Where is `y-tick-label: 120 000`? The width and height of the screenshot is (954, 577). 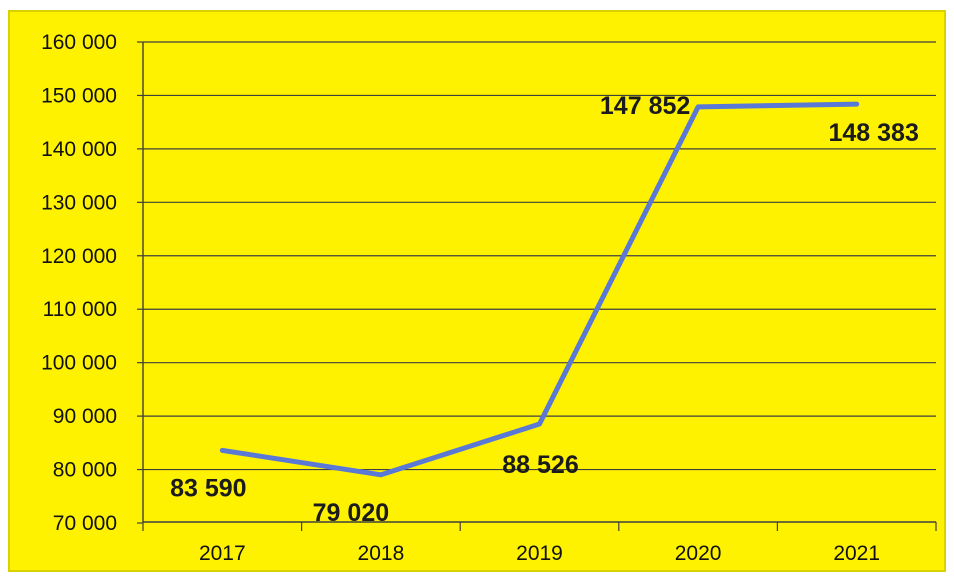 y-tick-label: 120 000 is located at coordinates (79, 256).